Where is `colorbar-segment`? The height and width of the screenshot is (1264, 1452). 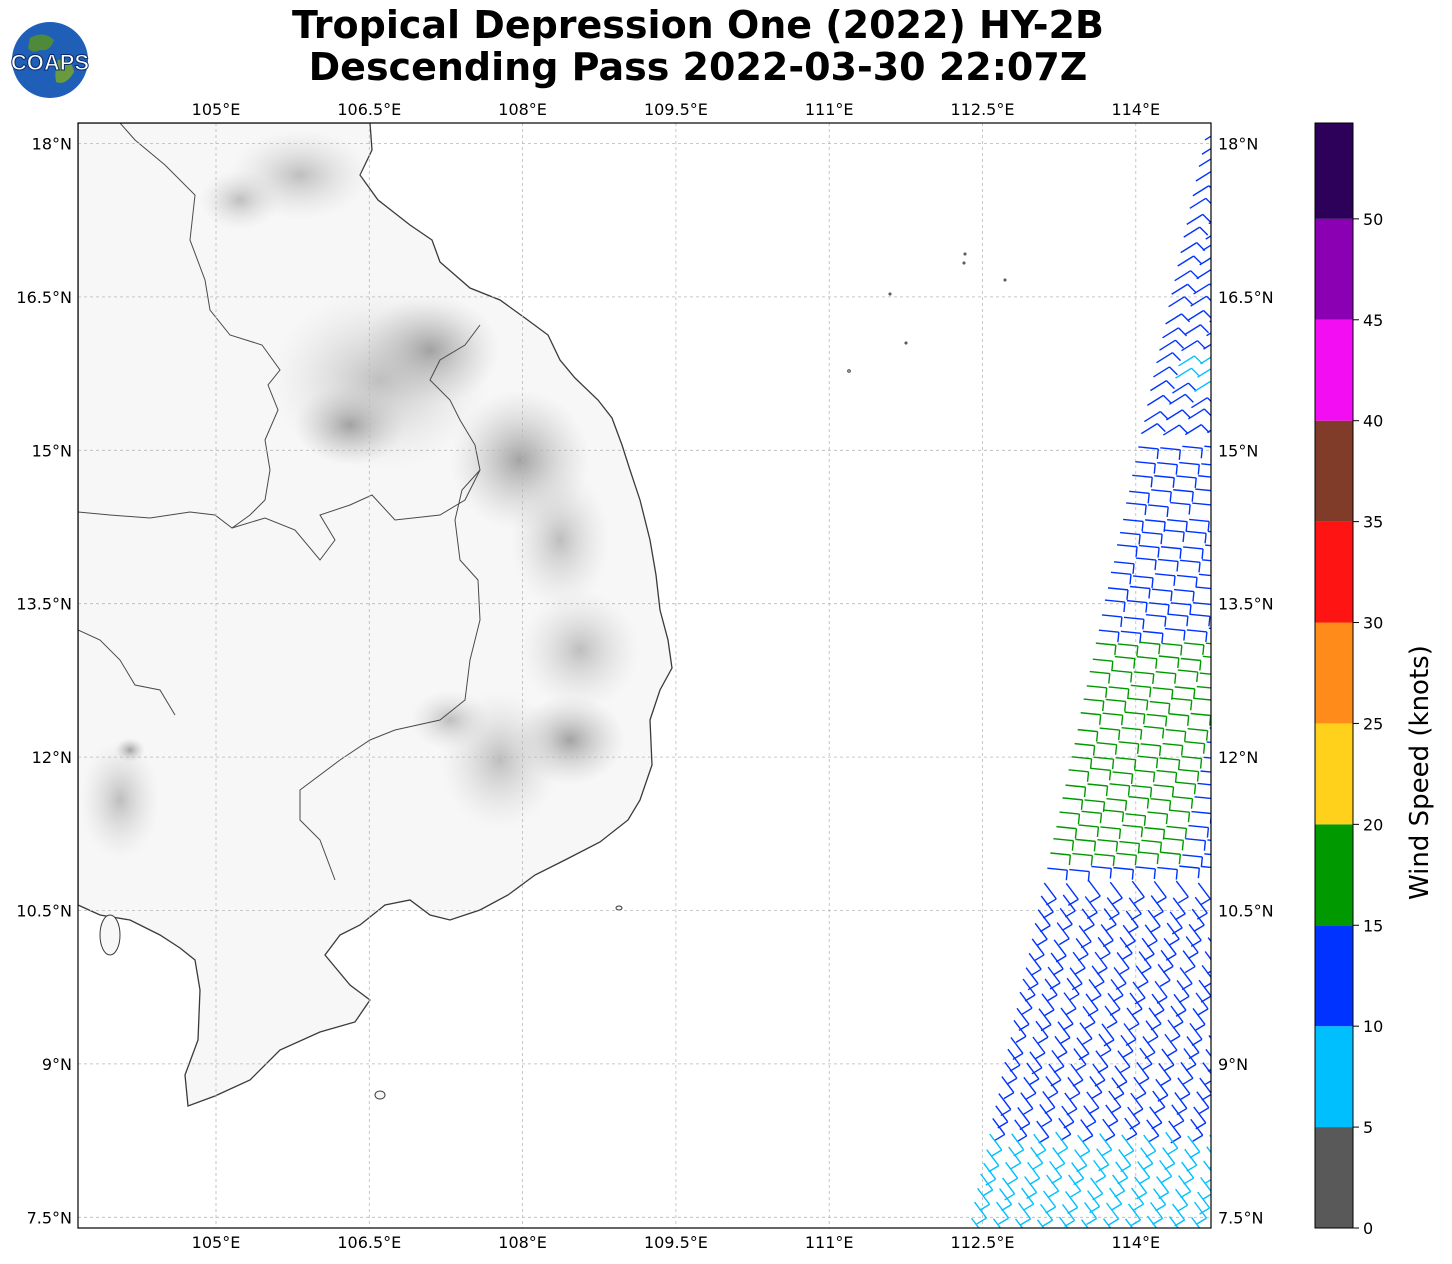 colorbar-segment is located at coordinates (1334, 370).